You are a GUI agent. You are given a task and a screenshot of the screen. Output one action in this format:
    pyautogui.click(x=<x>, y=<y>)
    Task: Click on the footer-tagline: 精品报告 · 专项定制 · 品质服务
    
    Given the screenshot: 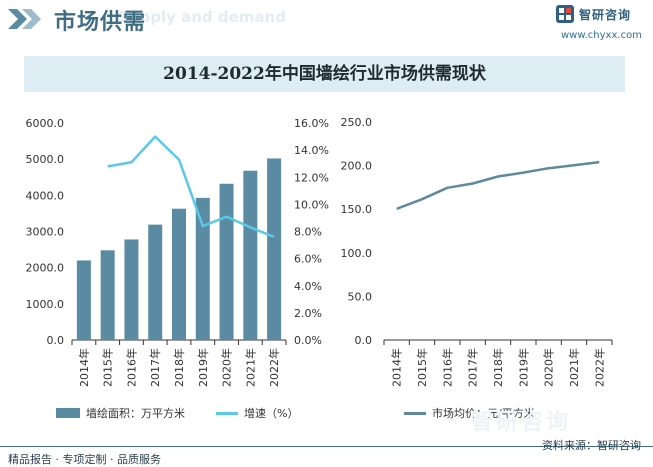 What is the action you would take?
    pyautogui.click(x=84, y=459)
    